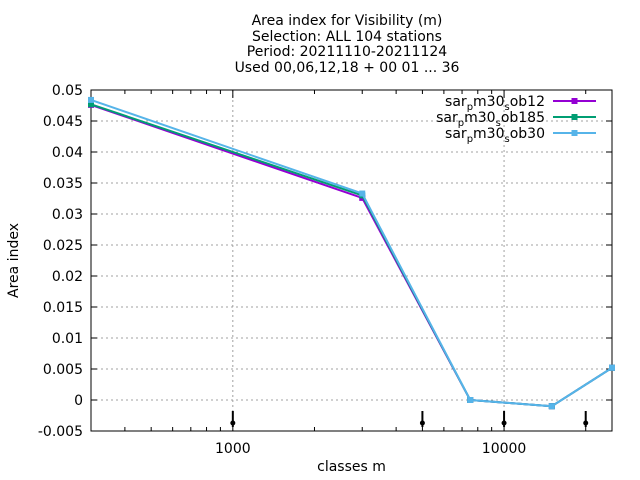 The width and height of the screenshot is (640, 480). I want to click on y-tick-label: 0.05, so click(67, 91).